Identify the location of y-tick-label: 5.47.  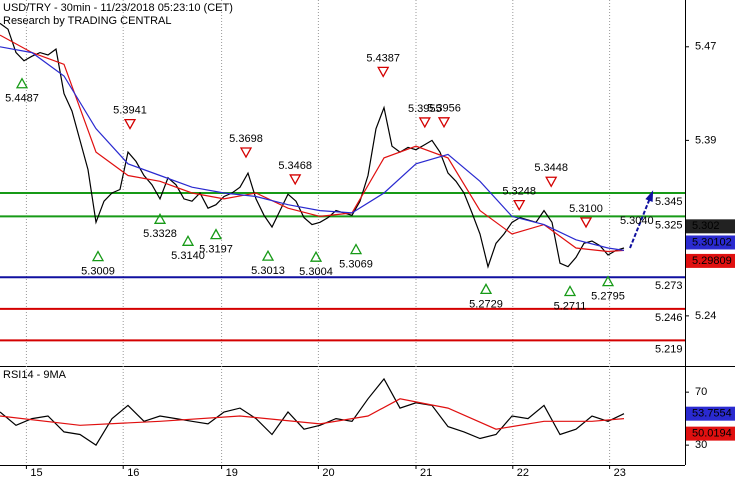
(705, 47).